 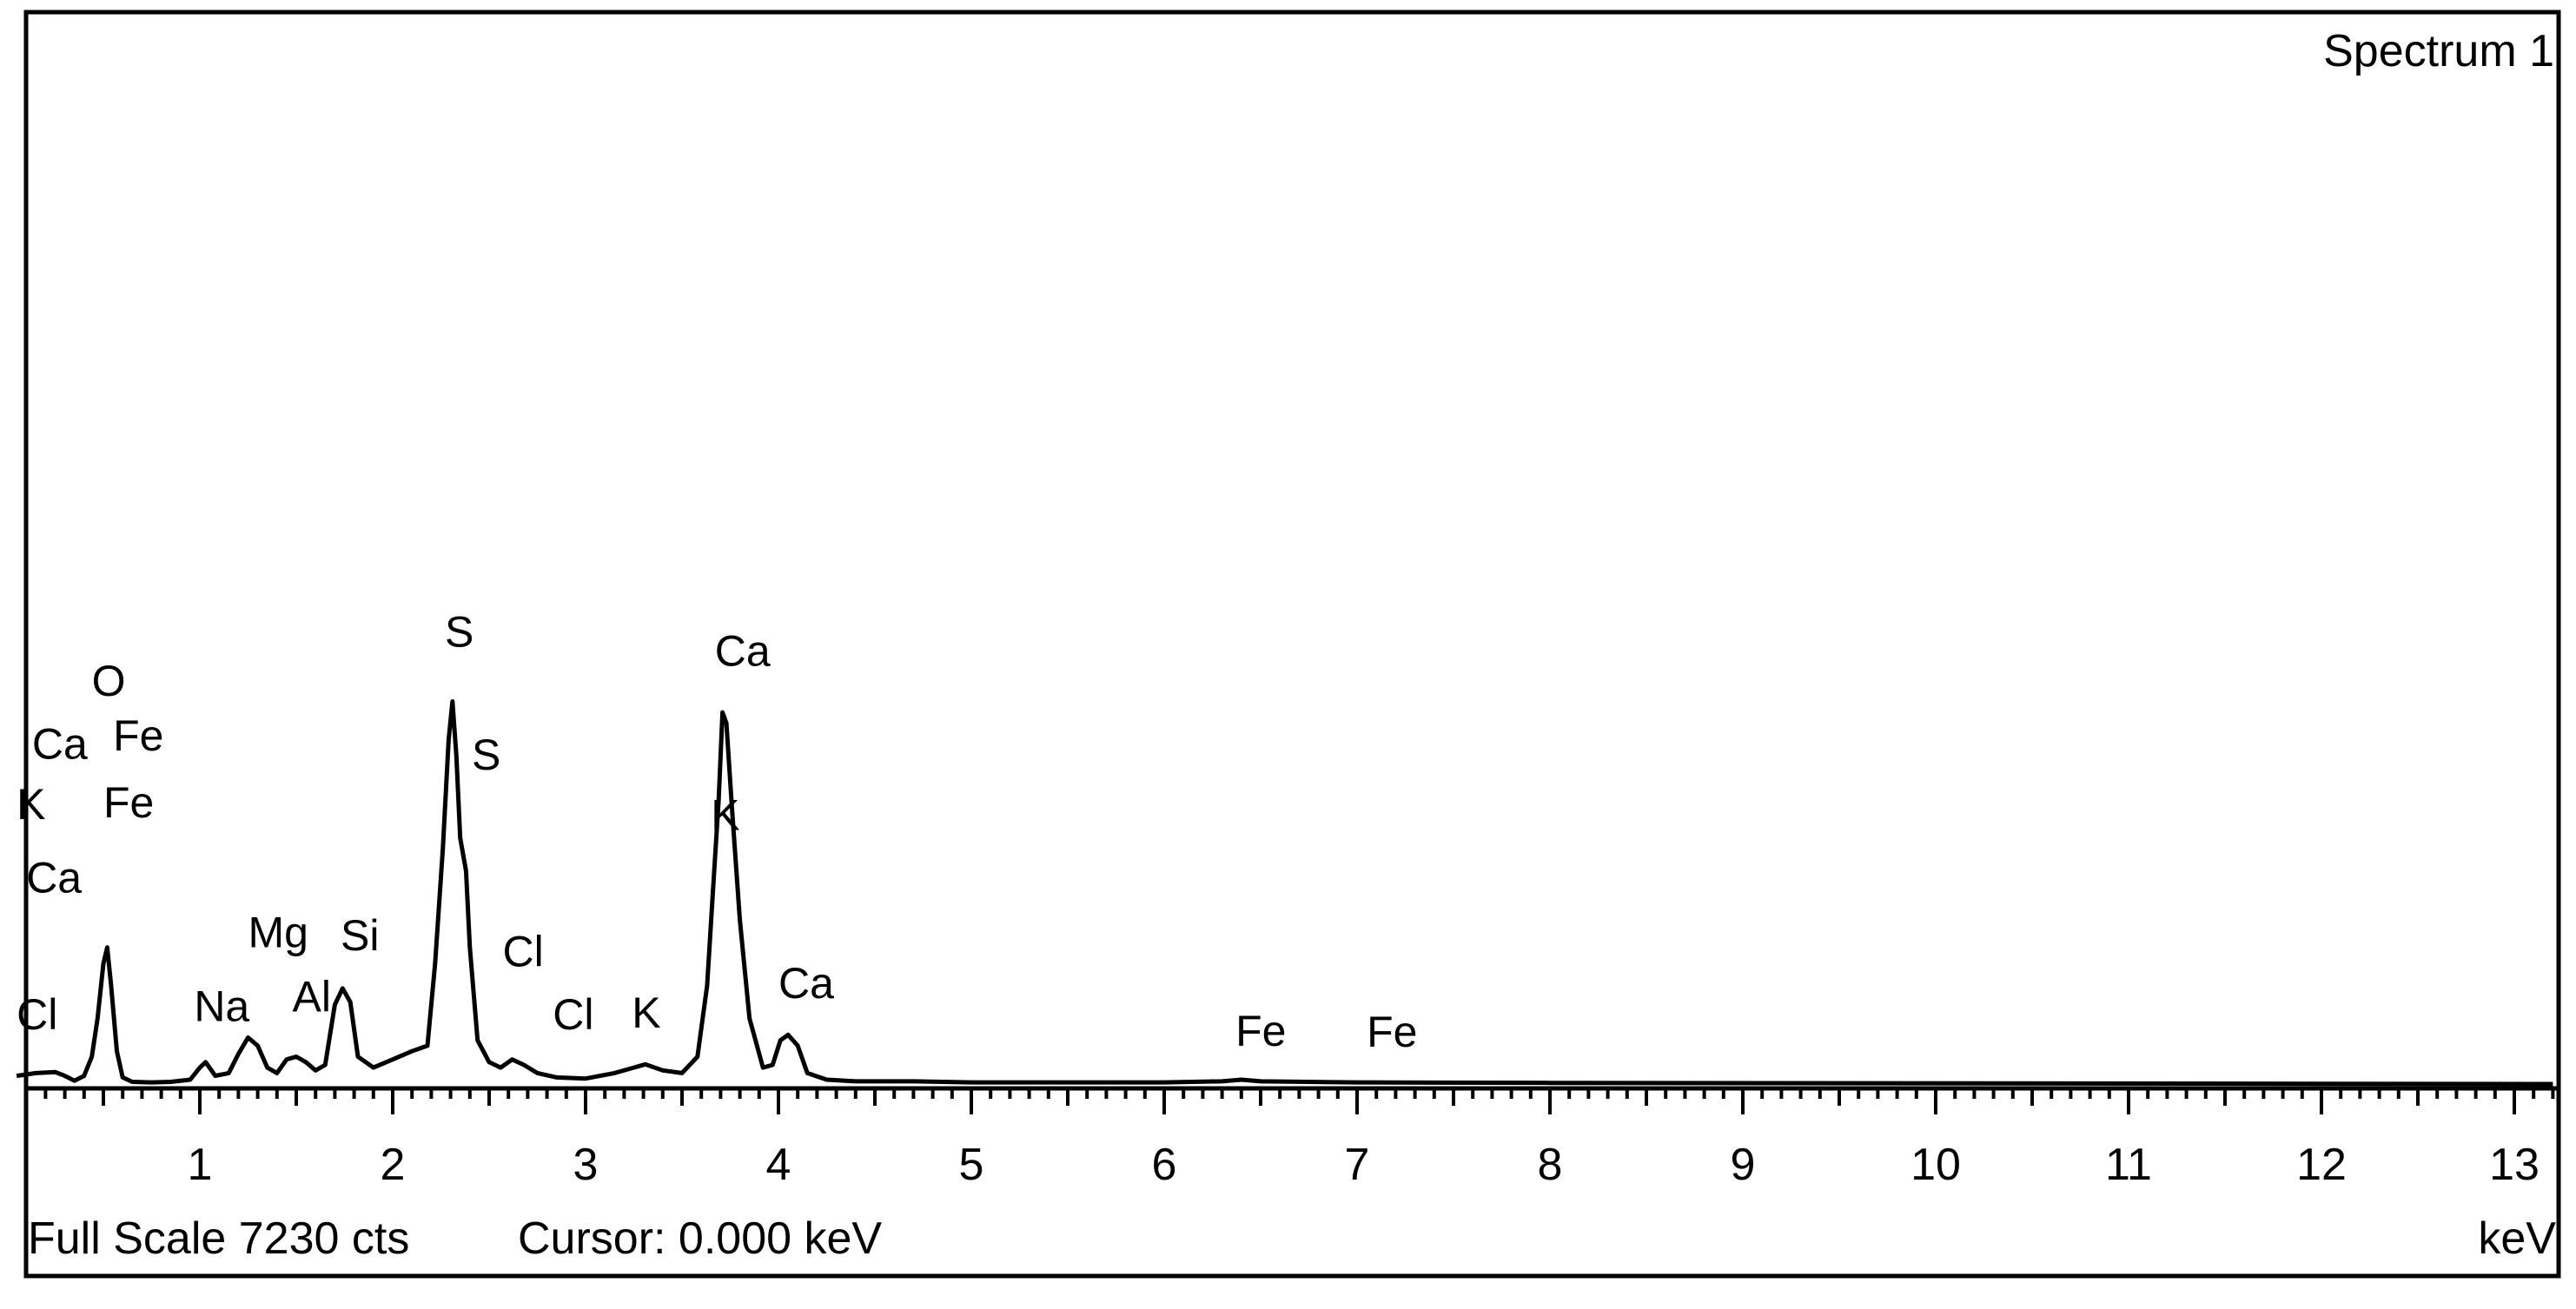 I want to click on peak-label: Mg, so click(x=278, y=933).